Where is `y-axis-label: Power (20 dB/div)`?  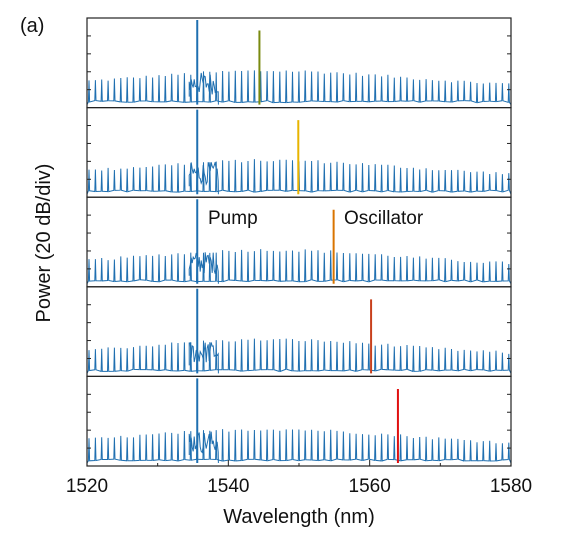 y-axis-label: Power (20 dB/div) is located at coordinates (44, 243).